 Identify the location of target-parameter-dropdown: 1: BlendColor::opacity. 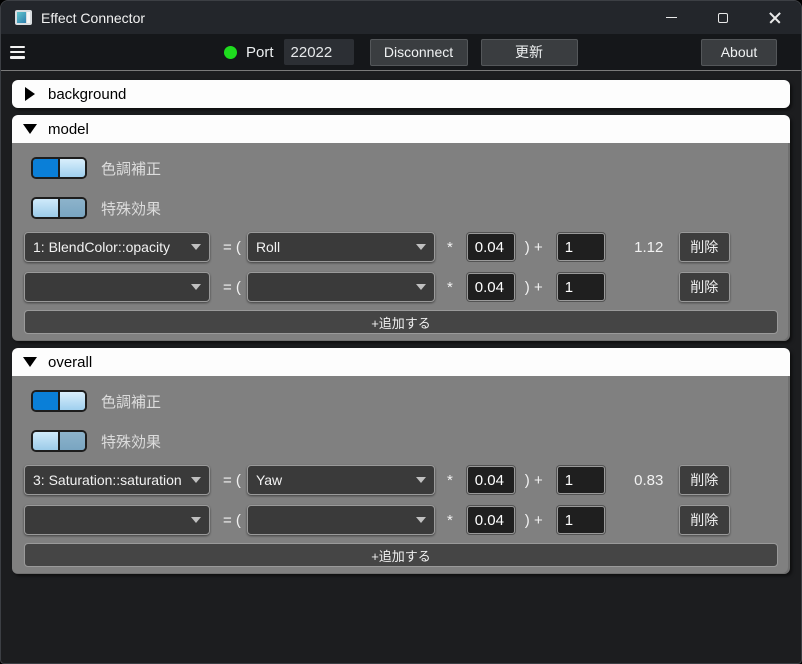
(117, 247).